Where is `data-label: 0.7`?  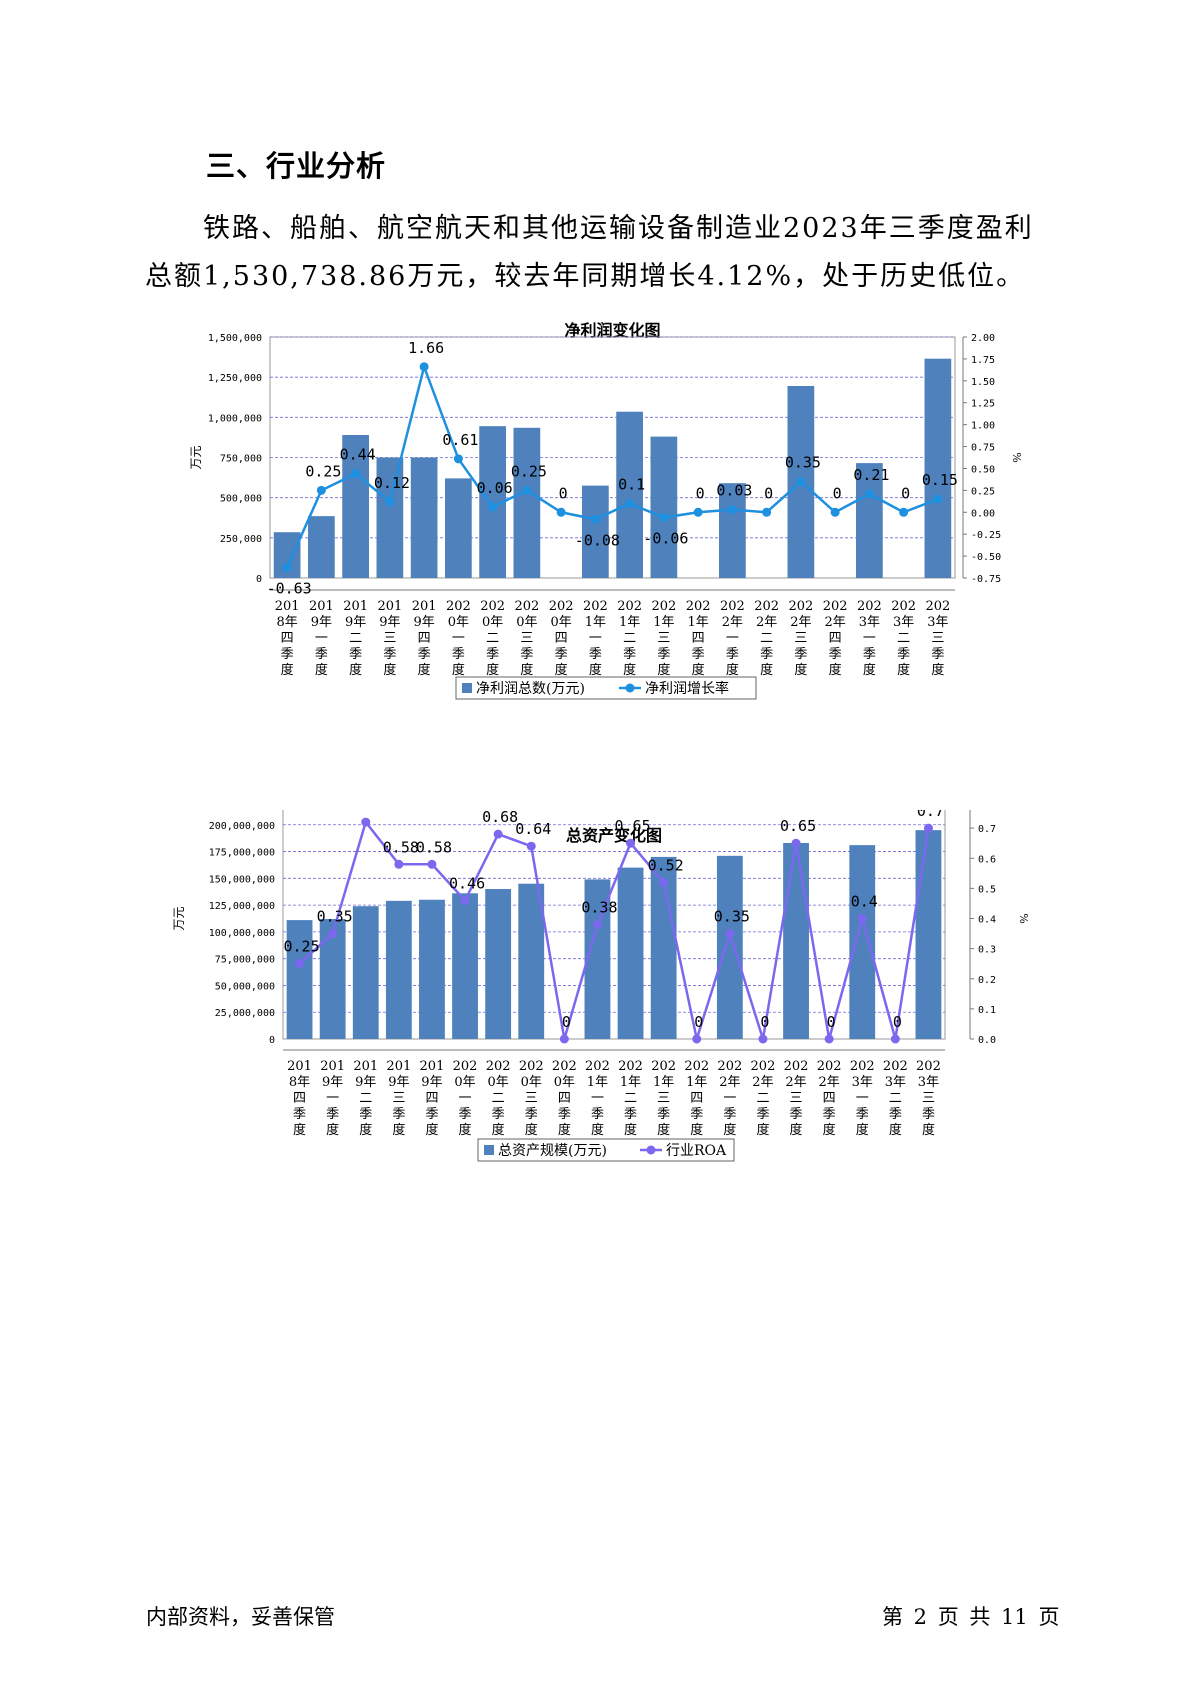 data-label: 0.7 is located at coordinates (930, 815).